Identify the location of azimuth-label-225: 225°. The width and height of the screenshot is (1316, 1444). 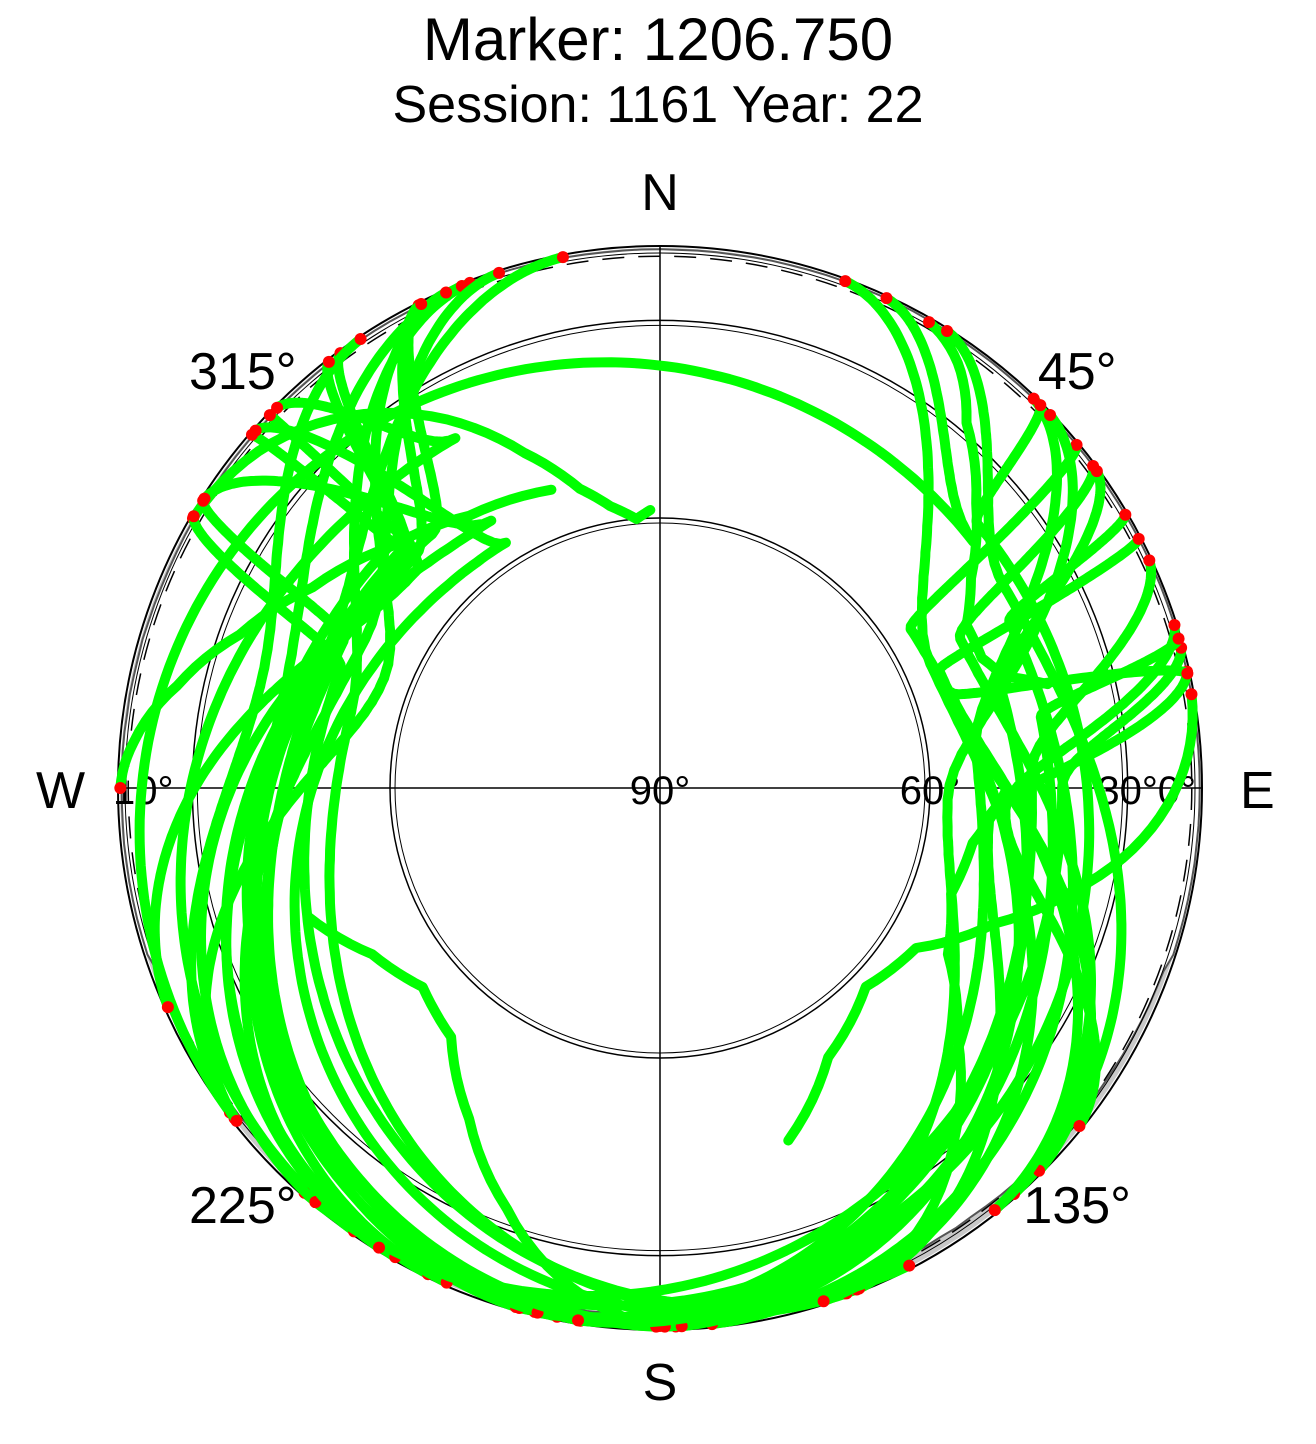
(243, 1206).